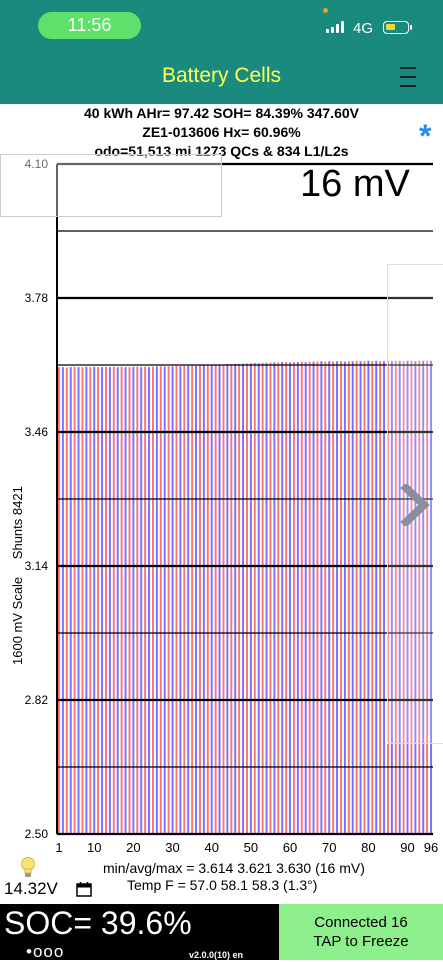 This screenshot has width=443, height=962. Describe the element at coordinates (37, 164) in the screenshot. I see `y-tick-label: 4.10` at that location.